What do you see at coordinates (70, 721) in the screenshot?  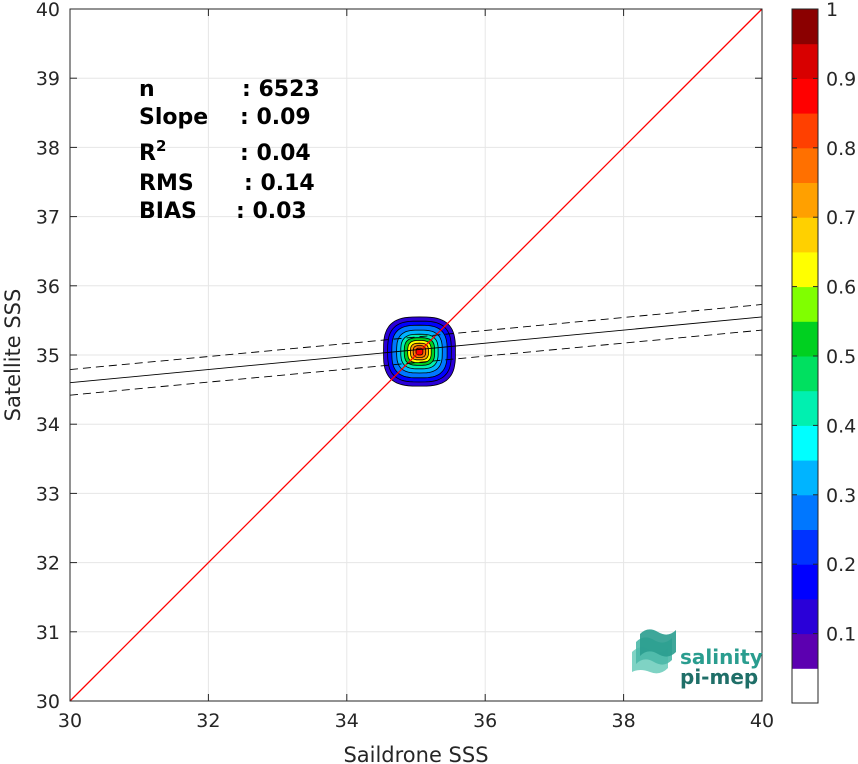 I see `x-tick-label: 30` at bounding box center [70, 721].